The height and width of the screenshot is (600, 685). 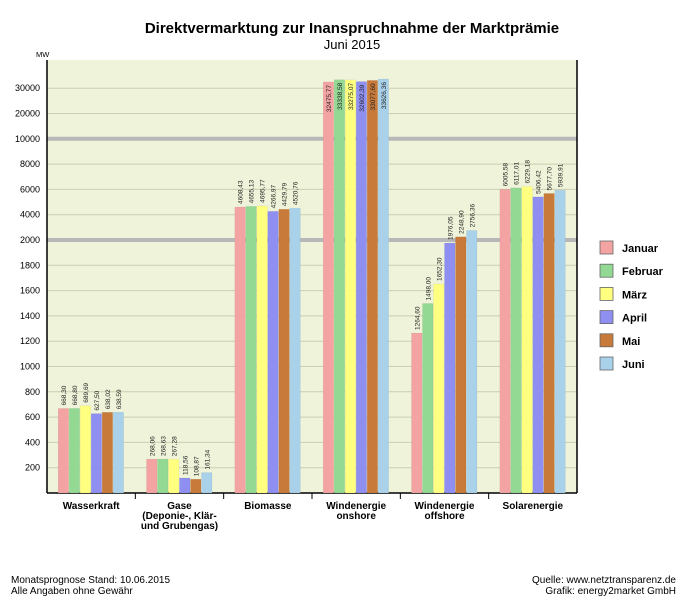 I want to click on y-tick-label: 8000, so click(x=30, y=164).